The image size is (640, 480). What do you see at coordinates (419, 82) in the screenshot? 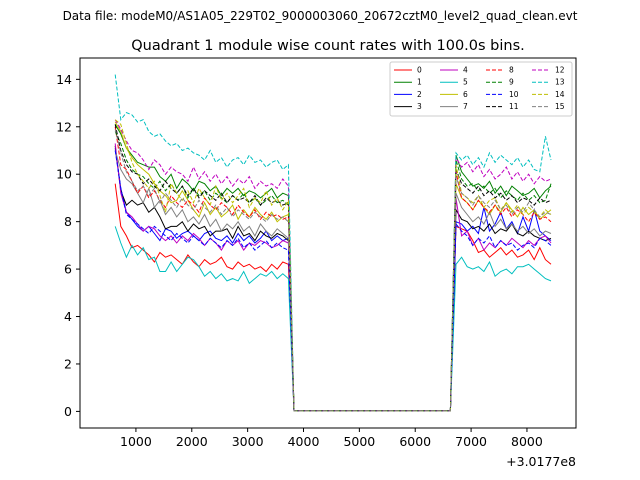
I see `legend-label-1: 1` at bounding box center [419, 82].